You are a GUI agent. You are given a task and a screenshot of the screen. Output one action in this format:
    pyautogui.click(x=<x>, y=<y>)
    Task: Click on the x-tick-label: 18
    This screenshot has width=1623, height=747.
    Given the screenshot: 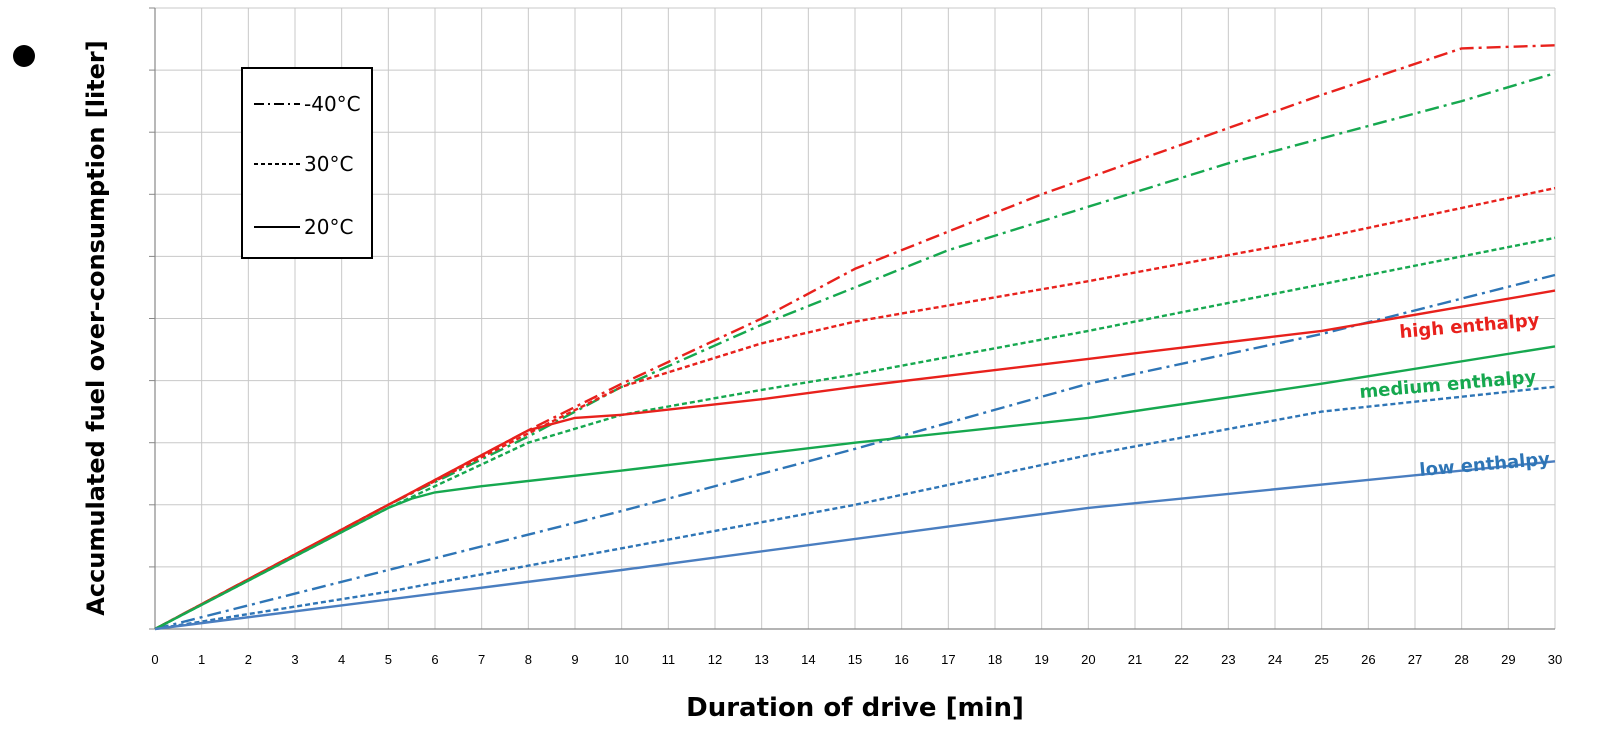 What is the action you would take?
    pyautogui.click(x=995, y=659)
    